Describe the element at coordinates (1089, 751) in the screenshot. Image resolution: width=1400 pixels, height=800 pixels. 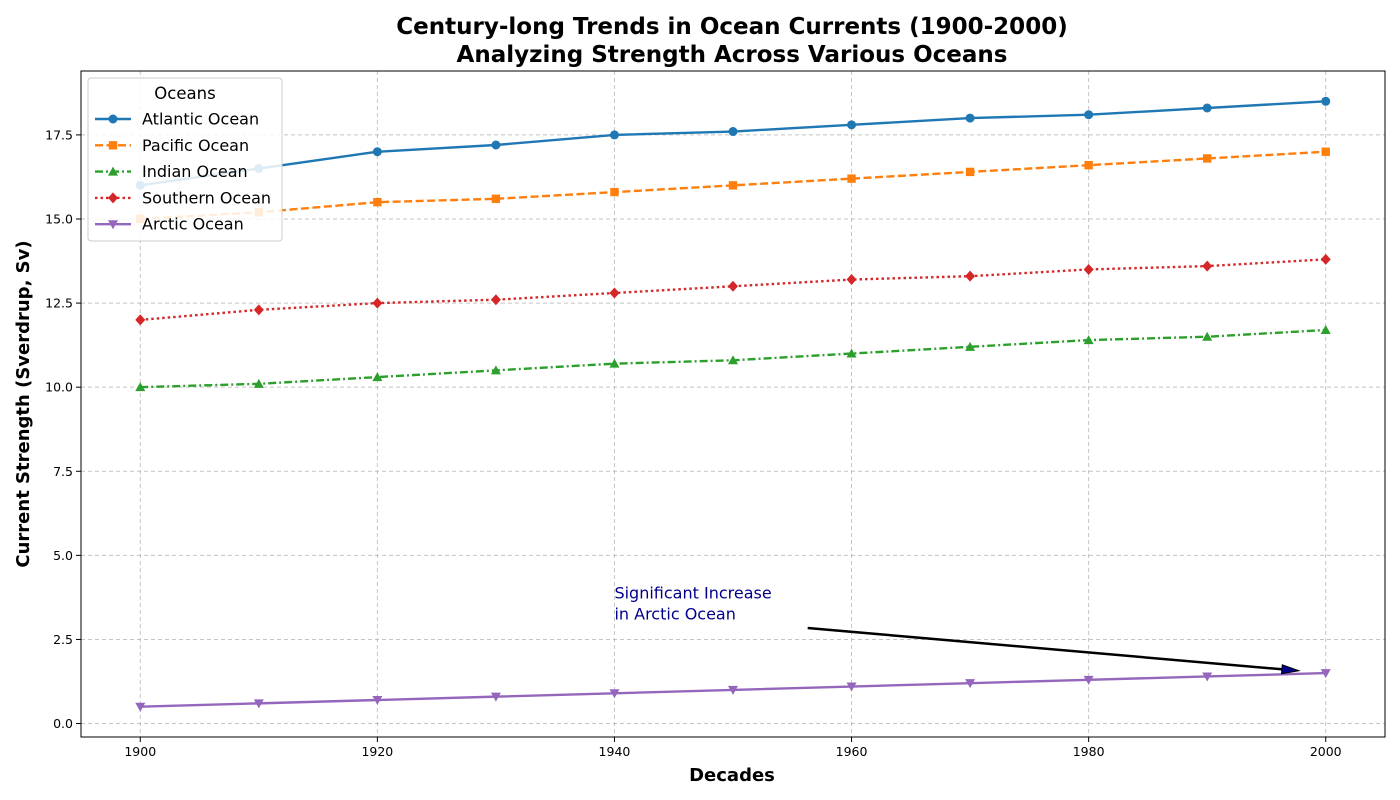
I see `x-tick-label: 1980` at that location.